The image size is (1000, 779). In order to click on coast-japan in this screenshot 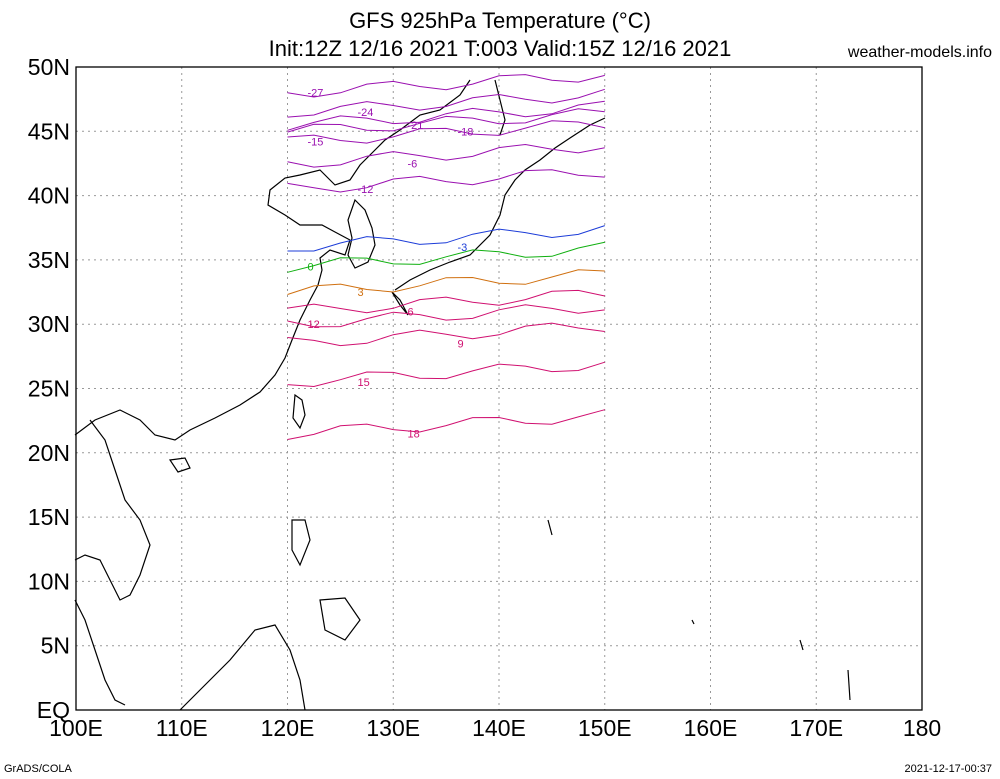, I will do `click(500, 204)`.